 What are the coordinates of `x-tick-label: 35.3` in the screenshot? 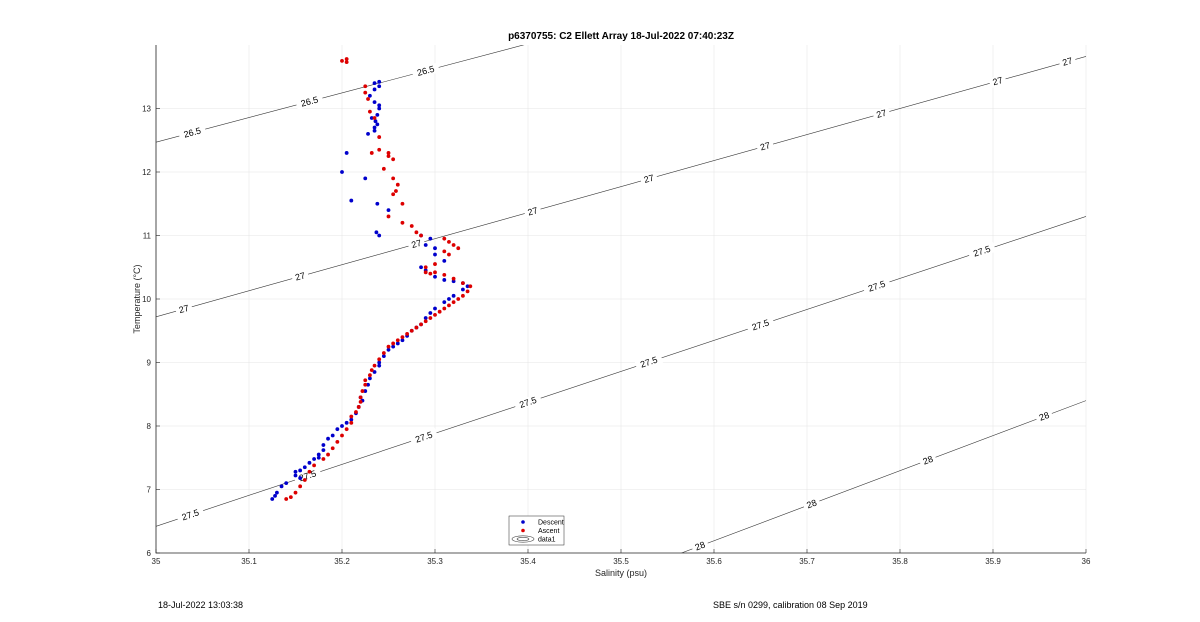 It's located at (435, 561).